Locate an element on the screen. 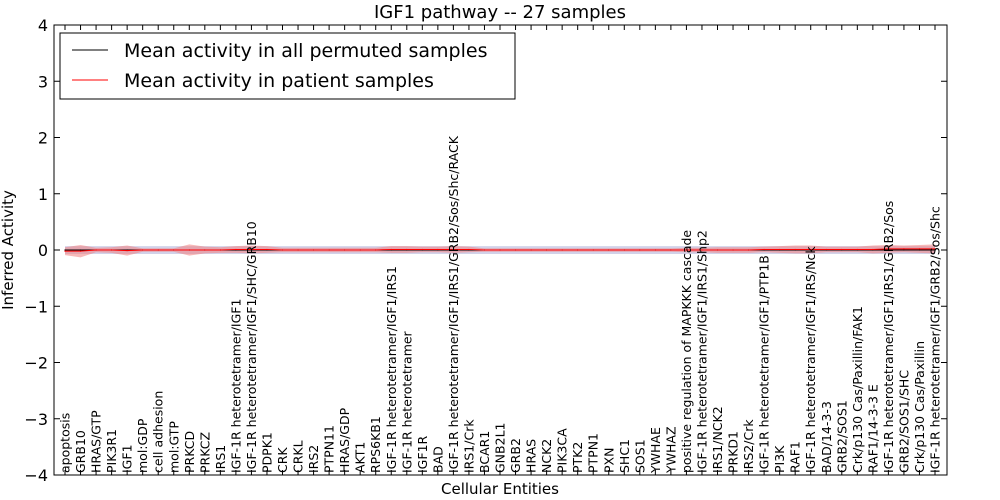 This screenshot has height=500, width=1000. x-tick-label: positive regulation of MAPKKK cascade is located at coordinates (686, 351).